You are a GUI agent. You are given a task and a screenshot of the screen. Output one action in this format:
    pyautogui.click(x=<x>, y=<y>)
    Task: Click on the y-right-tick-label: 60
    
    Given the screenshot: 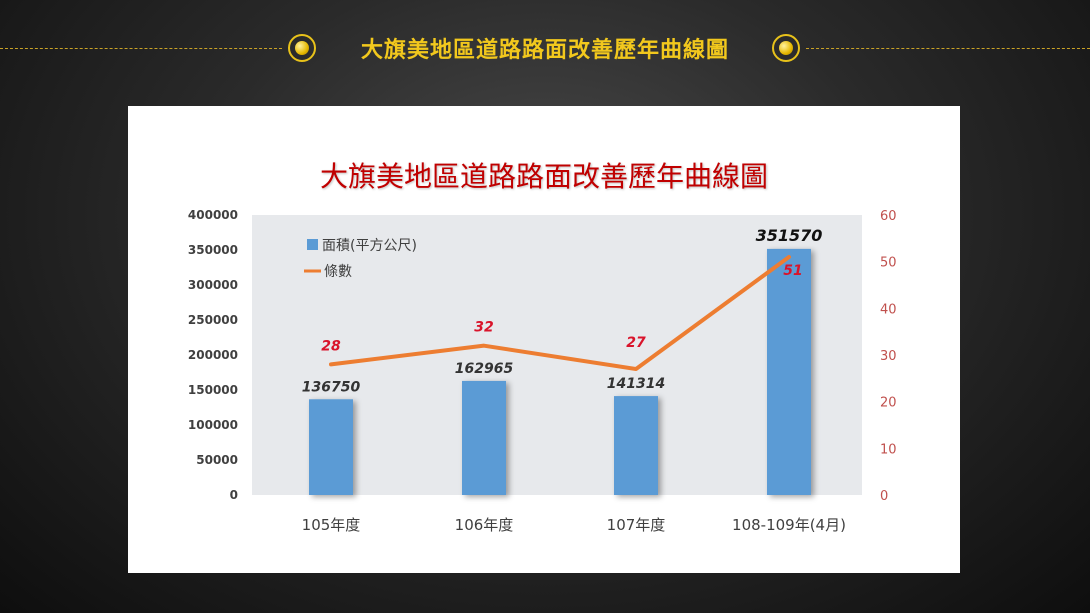 What is the action you would take?
    pyautogui.click(x=888, y=216)
    